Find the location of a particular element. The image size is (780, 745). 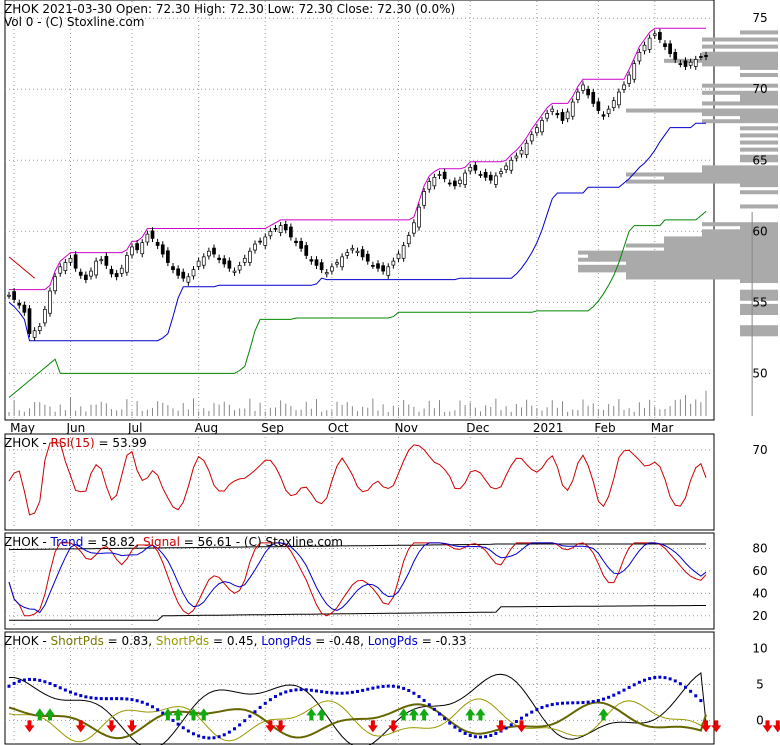

price-ytick-label: 65 is located at coordinates (759, 160).